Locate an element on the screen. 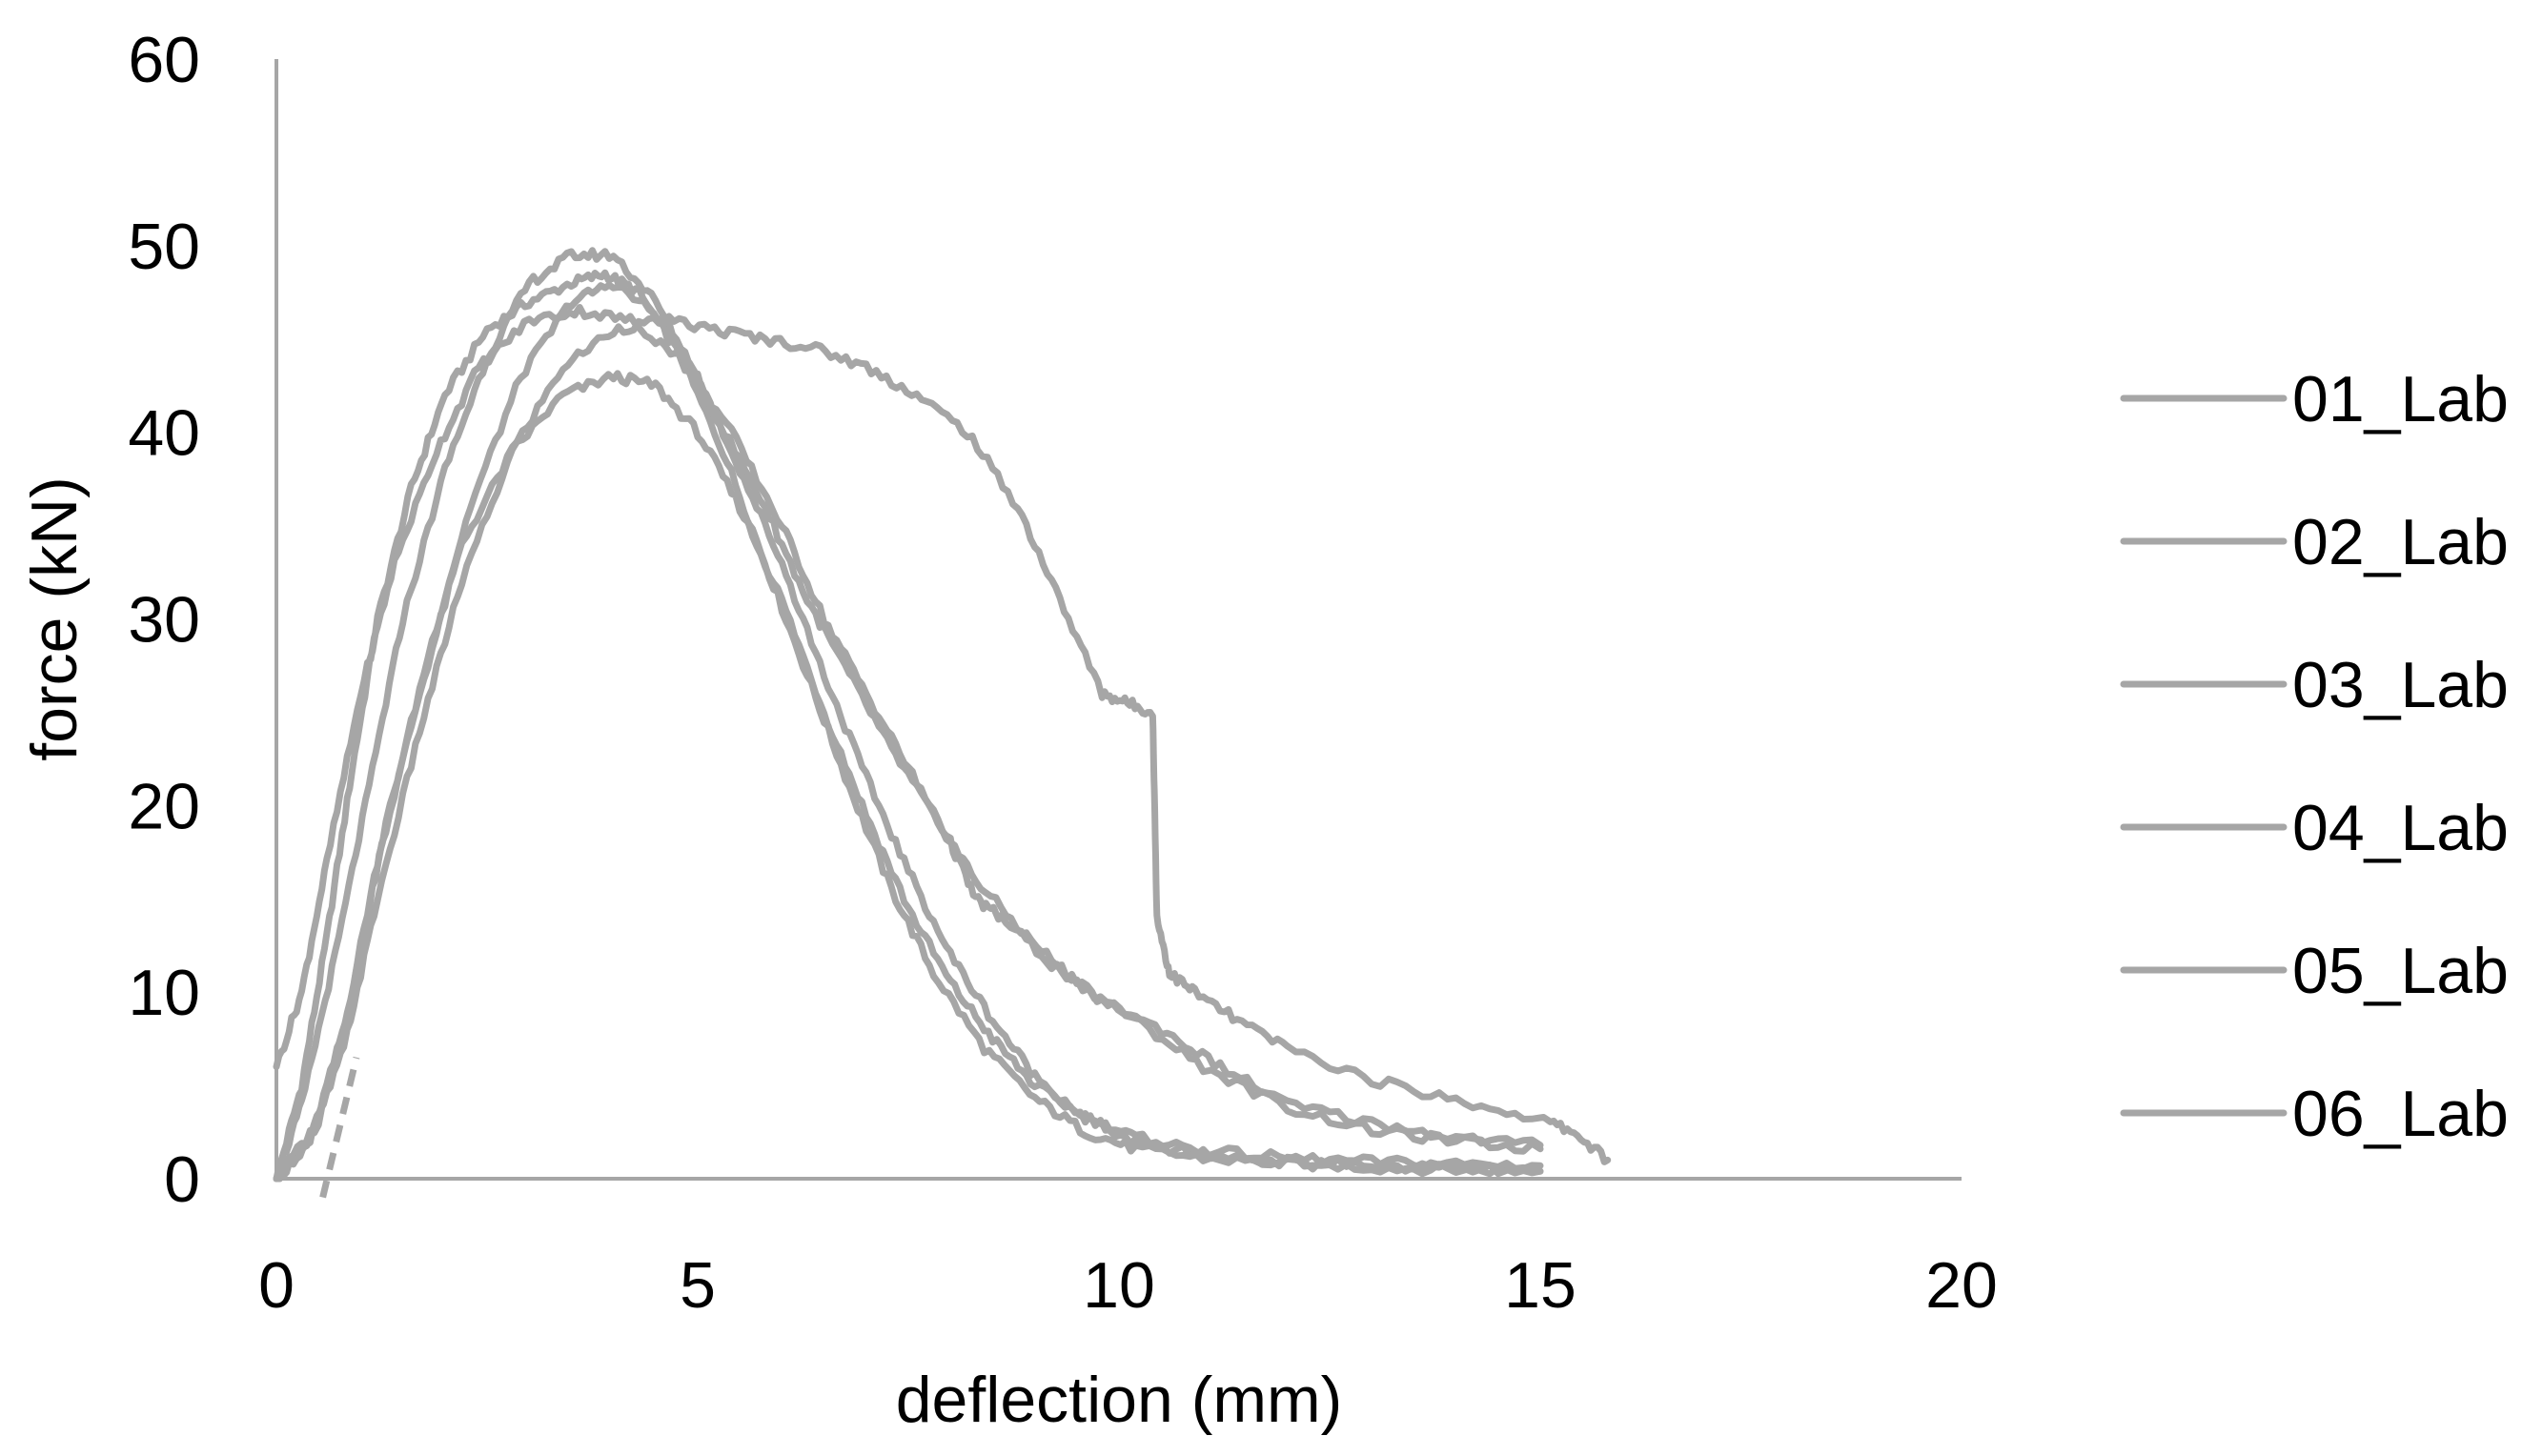 Image resolution: width=2542 pixels, height=1456 pixels. x-tick-label: 10 is located at coordinates (1119, 1286).